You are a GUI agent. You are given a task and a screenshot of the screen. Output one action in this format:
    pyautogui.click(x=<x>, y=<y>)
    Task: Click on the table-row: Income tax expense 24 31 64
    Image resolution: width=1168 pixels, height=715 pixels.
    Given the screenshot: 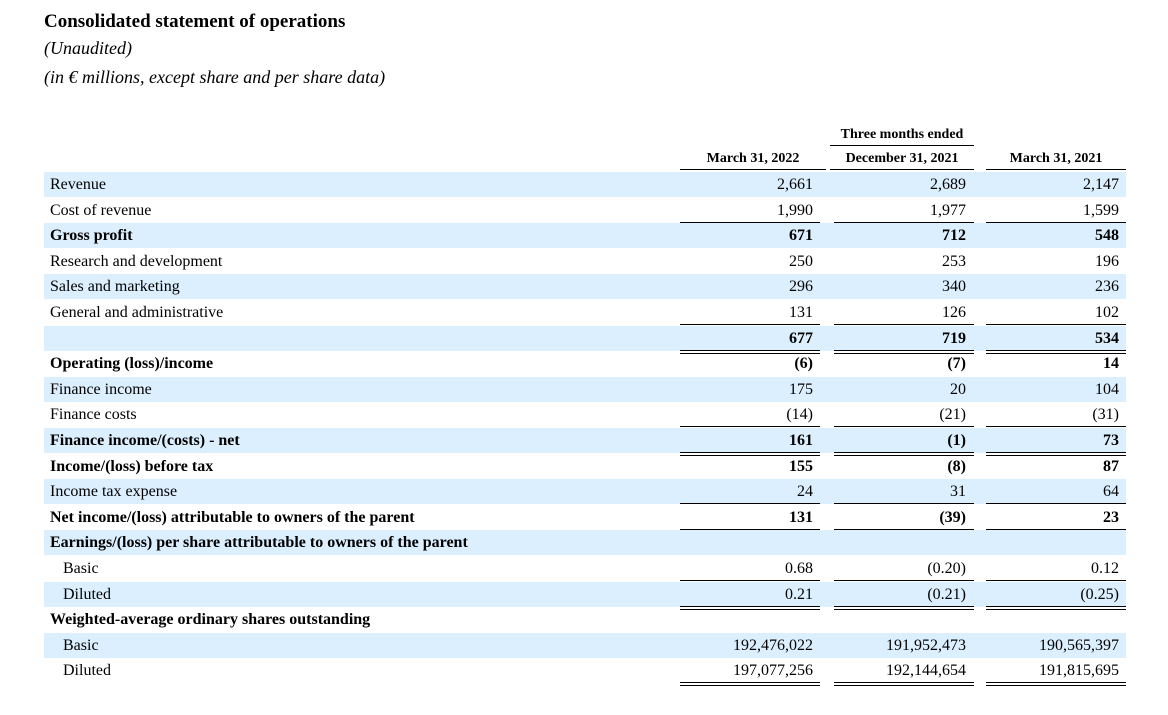 What is the action you would take?
    pyautogui.click(x=585, y=491)
    